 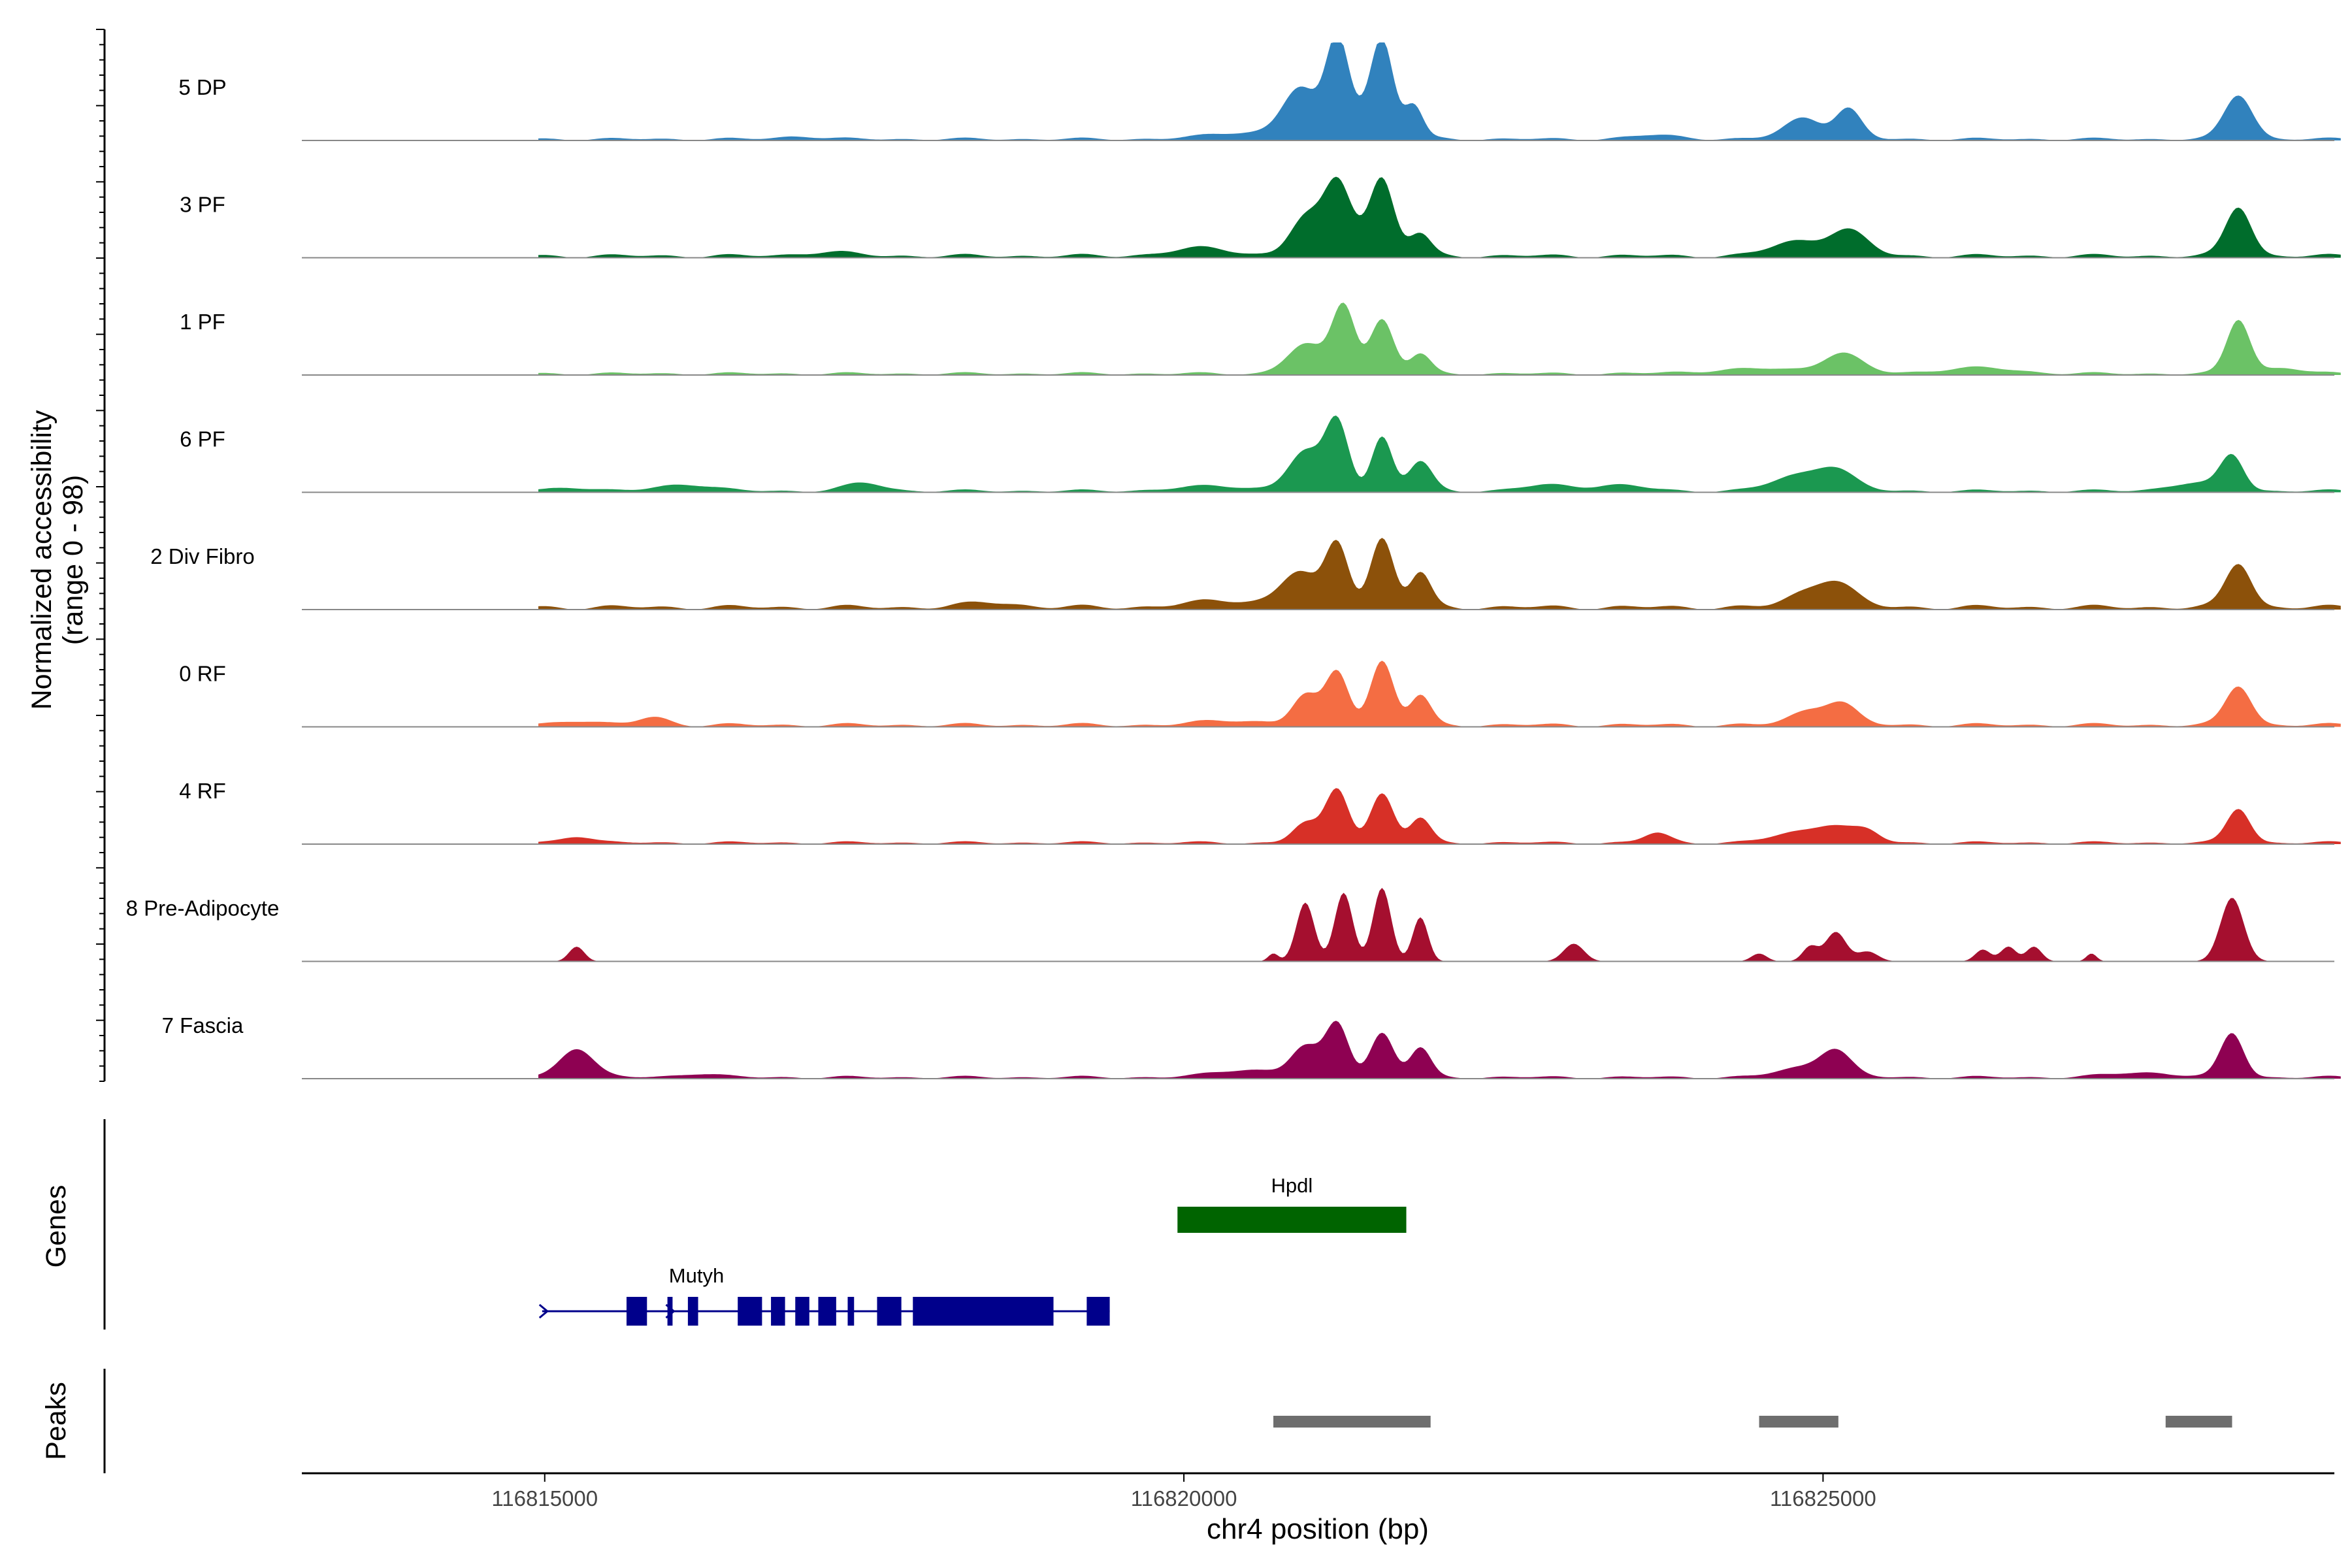 I want to click on gene-mutyh: Mutyh, so click(x=824, y=1295).